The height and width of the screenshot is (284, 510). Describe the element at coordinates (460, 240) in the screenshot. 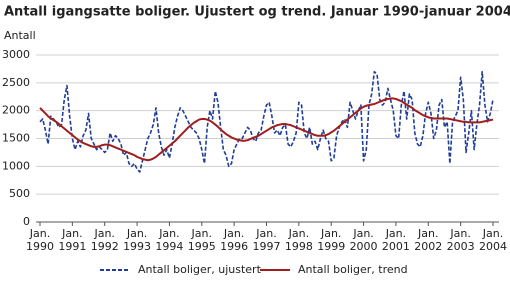

I see `x-tick-label: Jan. 2003` at that location.